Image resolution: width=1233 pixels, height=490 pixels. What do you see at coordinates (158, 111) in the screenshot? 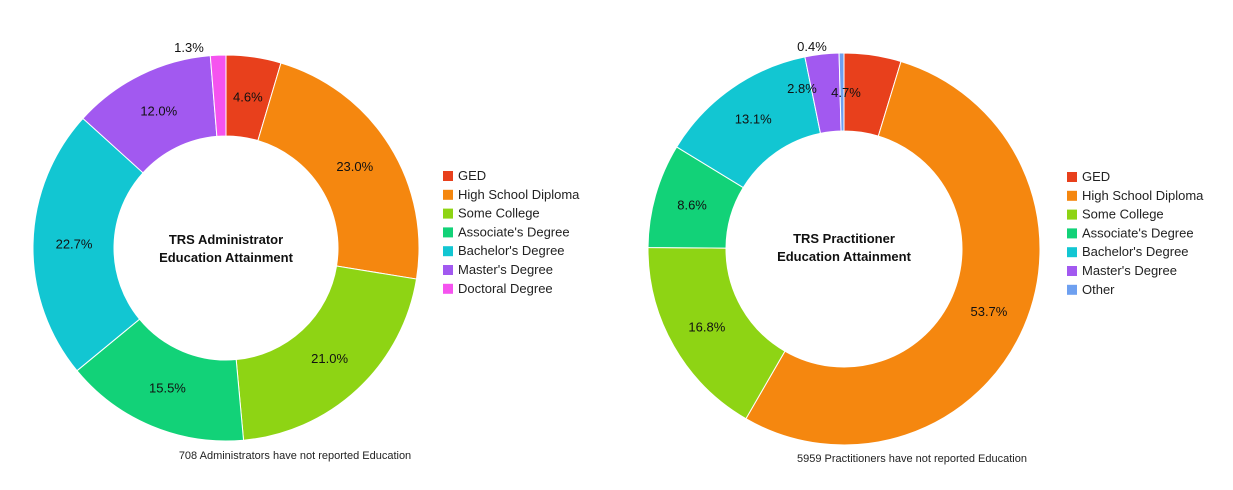
I see `slice-label-master-s-degree: 12.0%` at bounding box center [158, 111].